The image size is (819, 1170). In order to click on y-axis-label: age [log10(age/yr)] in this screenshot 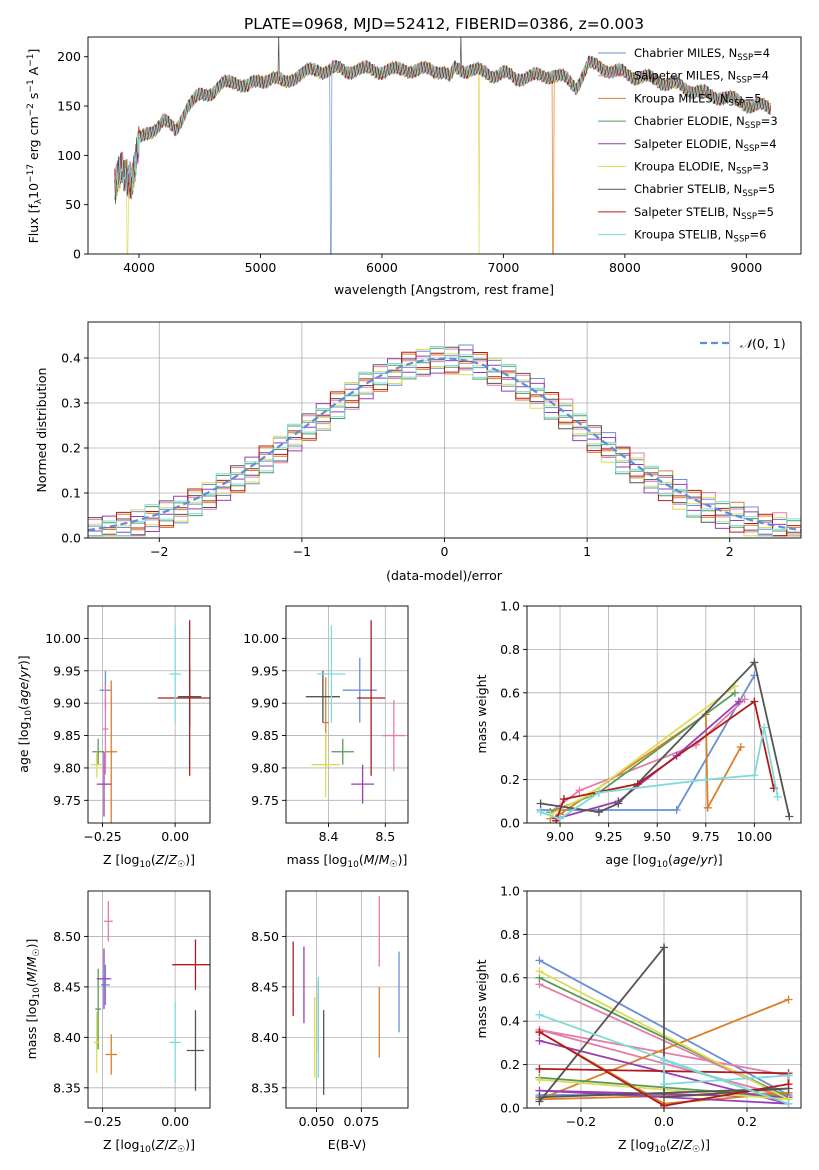, I will do `click(25, 713)`.